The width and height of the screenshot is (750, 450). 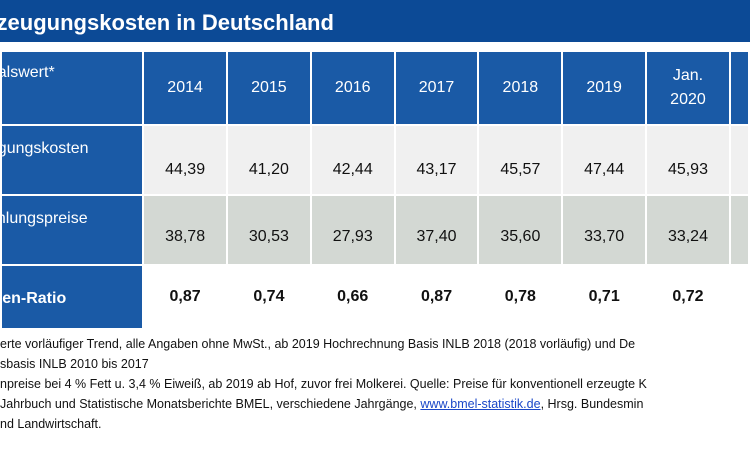 What do you see at coordinates (185, 88) in the screenshot?
I see `col-header-2014: 2014` at bounding box center [185, 88].